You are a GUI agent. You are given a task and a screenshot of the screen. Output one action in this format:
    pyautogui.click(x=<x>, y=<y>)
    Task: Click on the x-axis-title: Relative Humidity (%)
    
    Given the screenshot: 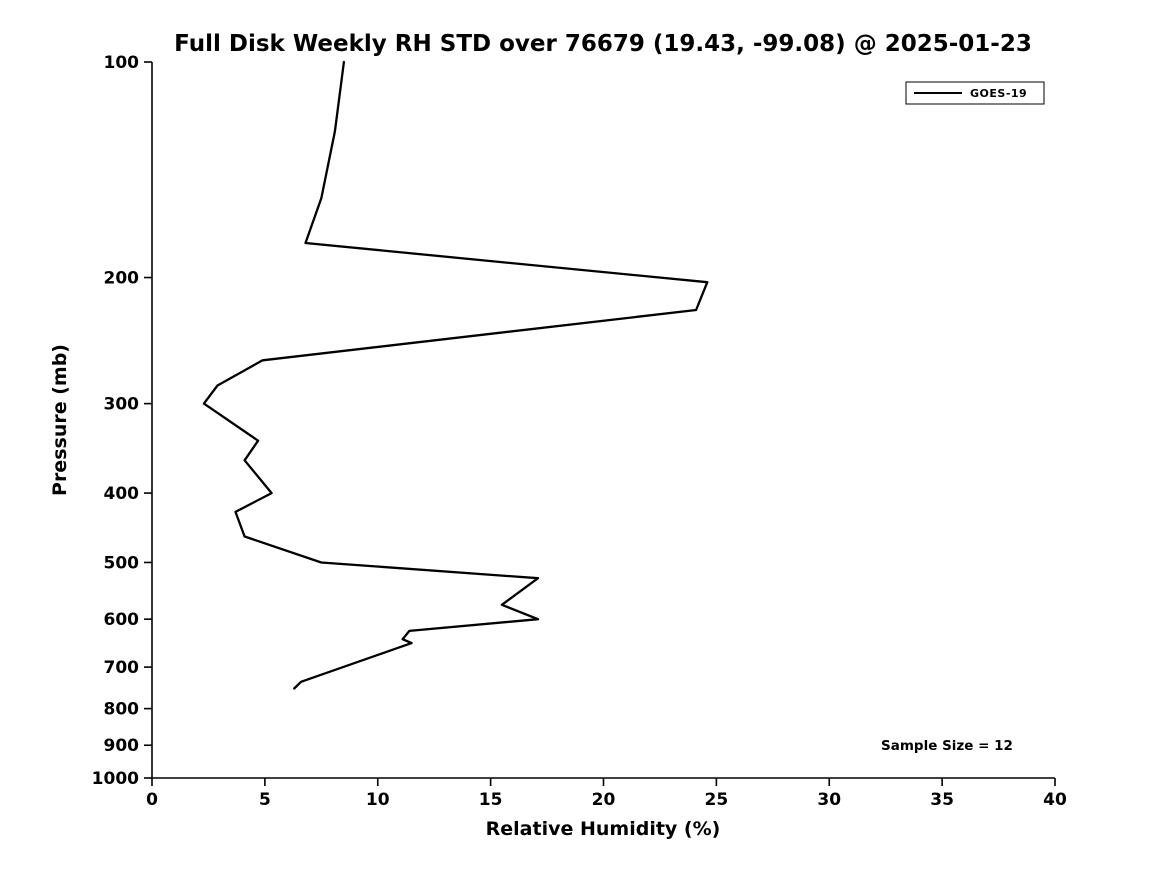 What is the action you would take?
    pyautogui.click(x=603, y=829)
    